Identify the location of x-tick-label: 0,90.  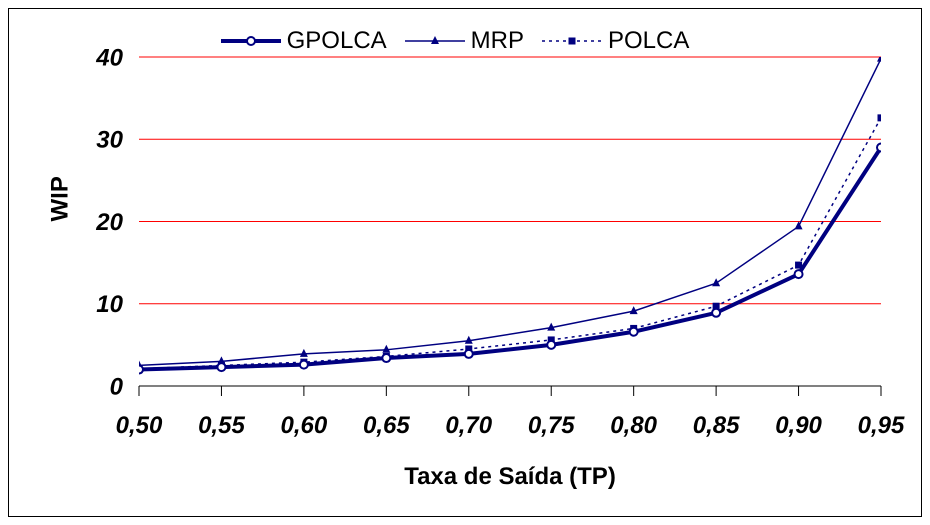
(799, 426).